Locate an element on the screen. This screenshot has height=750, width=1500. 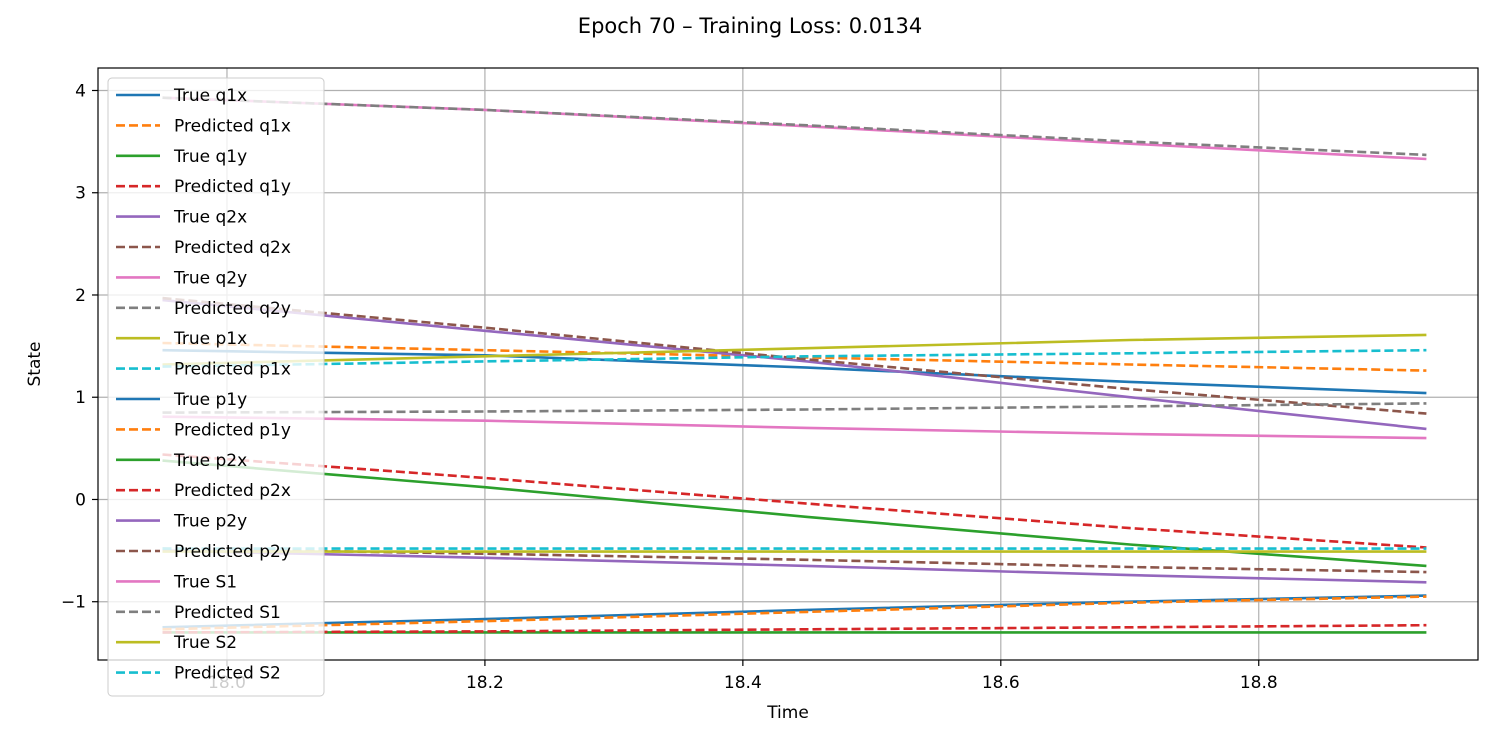
series-line-true-p2y is located at coordinates (794, 566).